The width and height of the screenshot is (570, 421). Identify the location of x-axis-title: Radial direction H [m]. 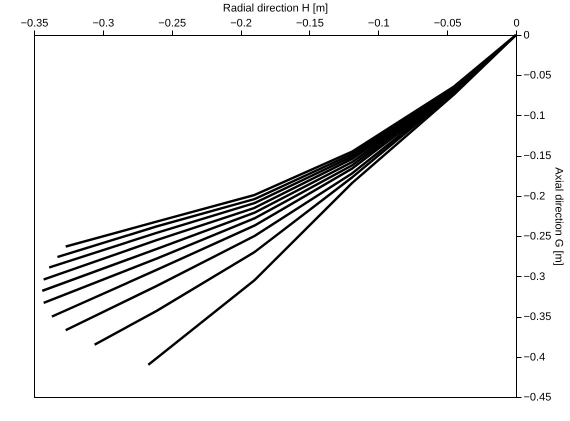
(275, 8).